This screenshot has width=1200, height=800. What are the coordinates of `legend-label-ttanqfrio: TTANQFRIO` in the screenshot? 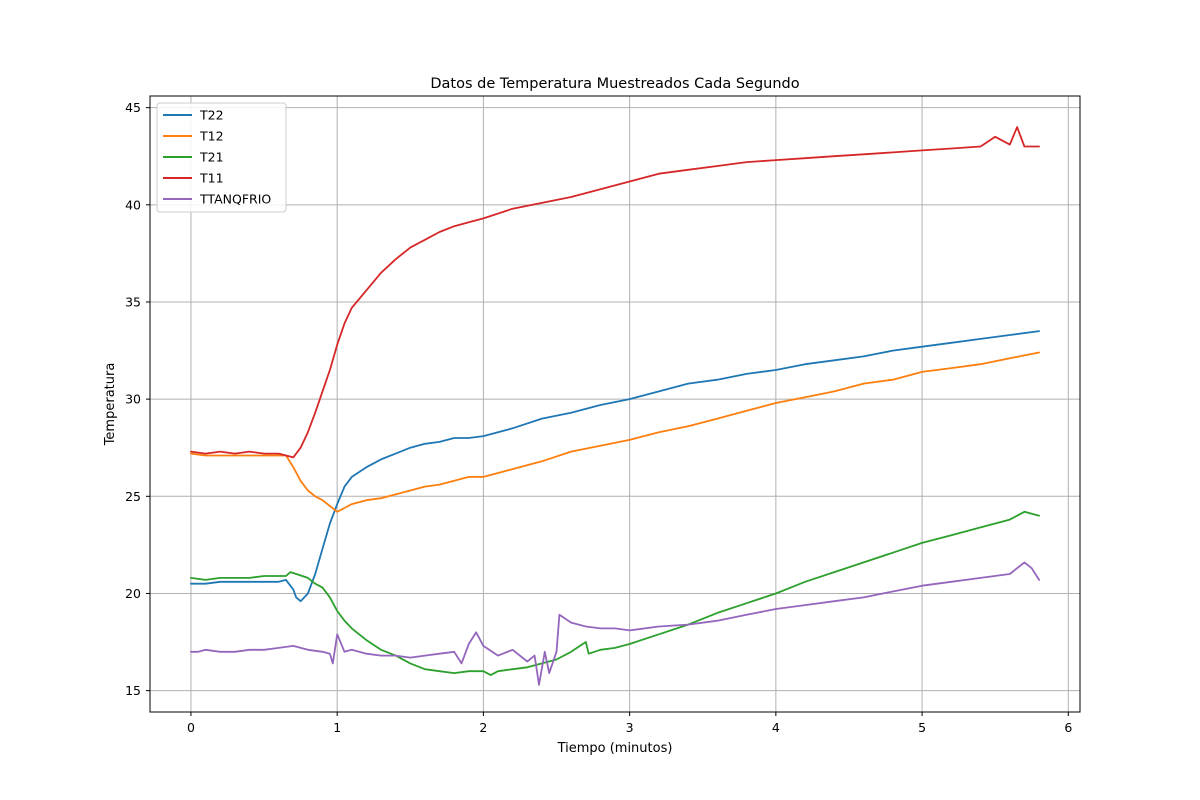 It's located at (235, 199).